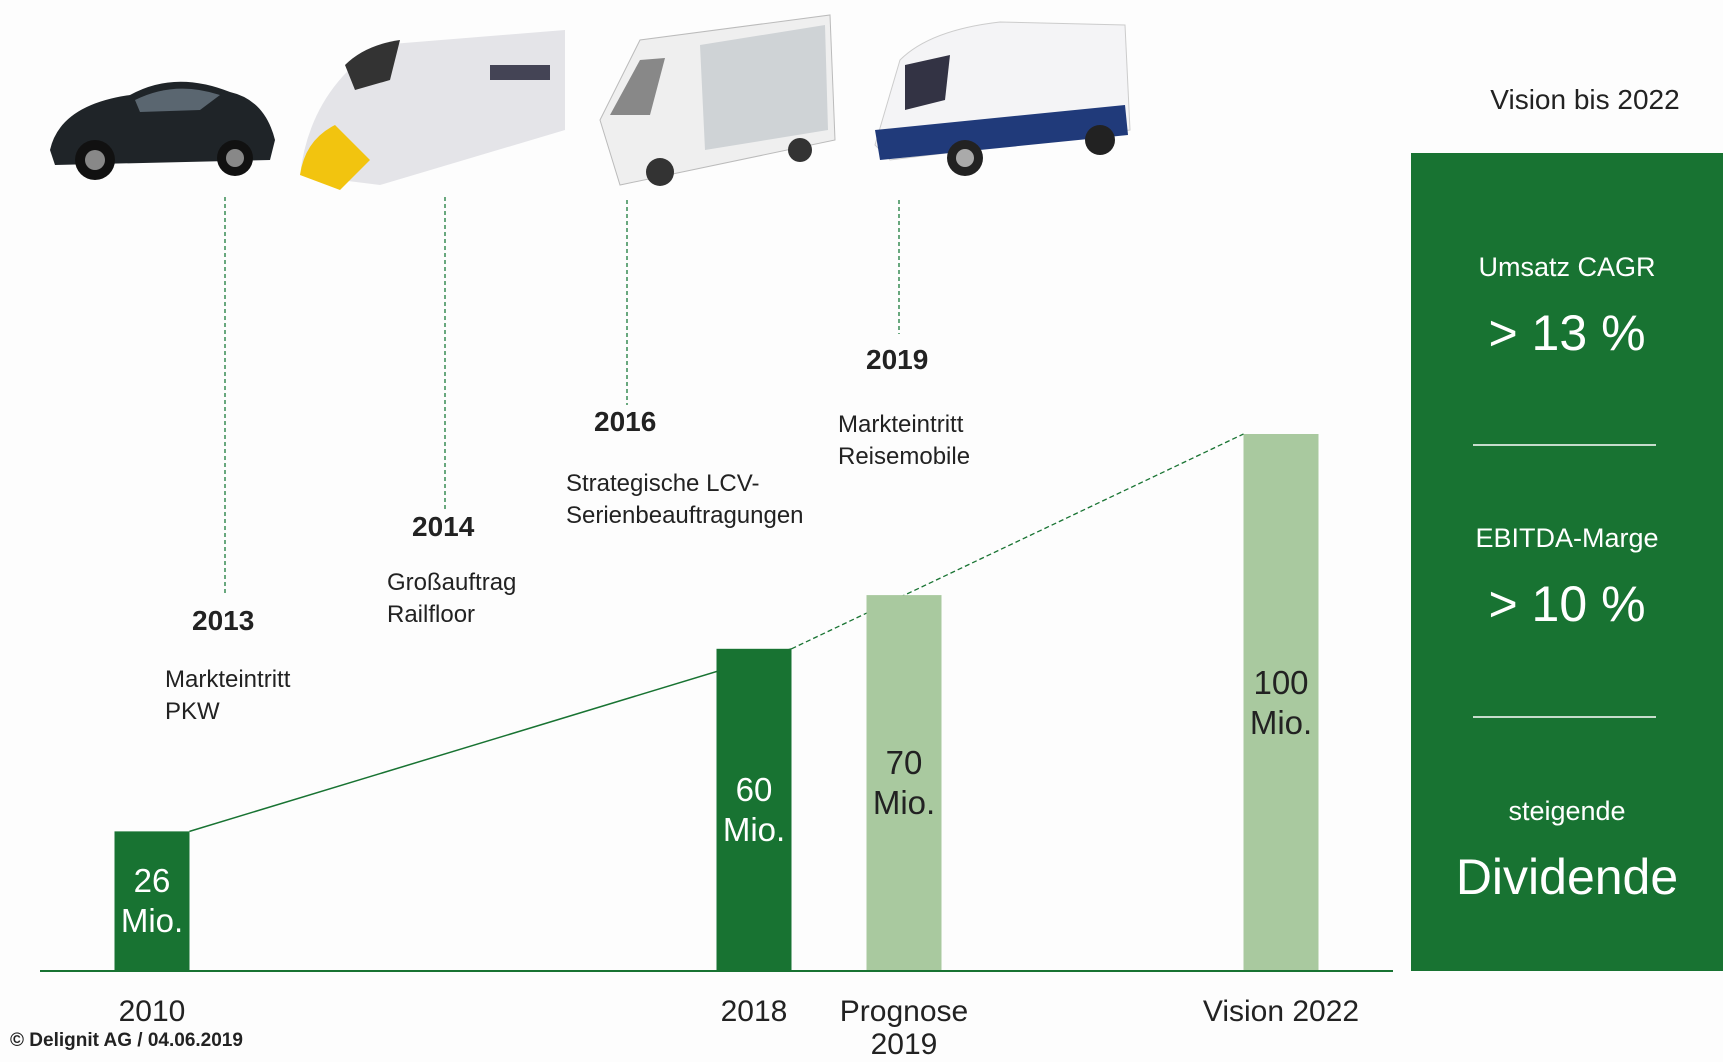 This screenshot has height=1062, width=1723. What do you see at coordinates (490, 740) in the screenshot?
I see `trend-line` at bounding box center [490, 740].